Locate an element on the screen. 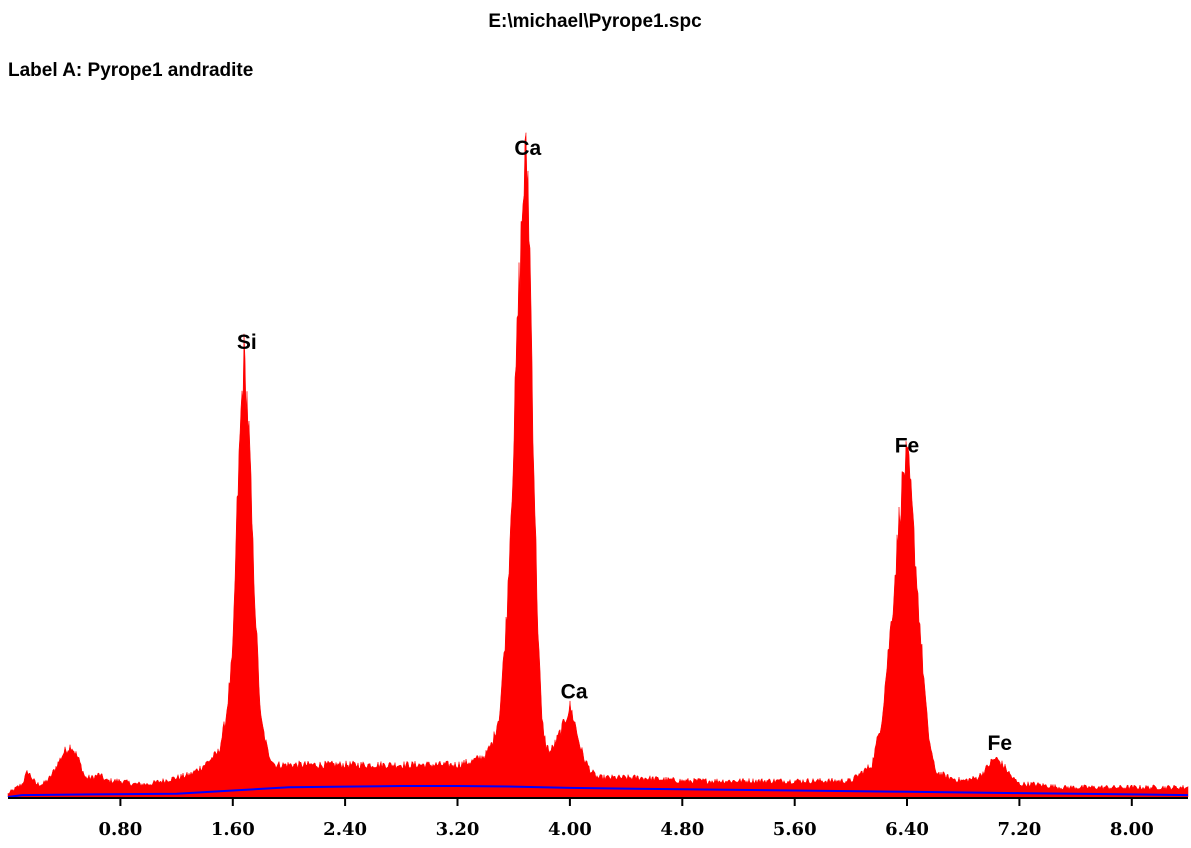 Image resolution: width=1191 pixels, height=848 pixels. x-tick-label: 5.60 is located at coordinates (795, 829).